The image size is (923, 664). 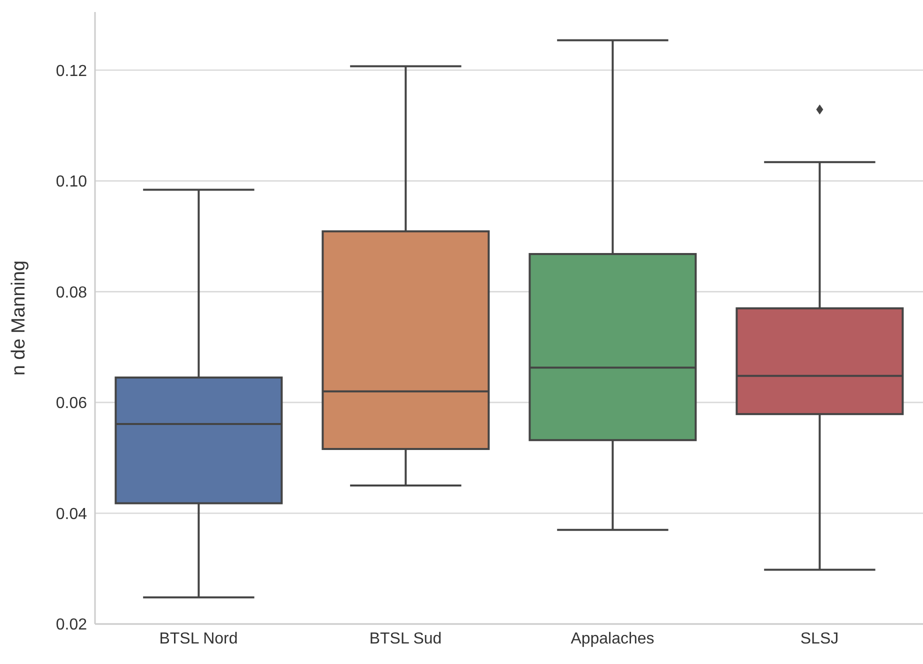 What do you see at coordinates (198, 639) in the screenshot?
I see `x-tick-label: BTSL Nord` at bounding box center [198, 639].